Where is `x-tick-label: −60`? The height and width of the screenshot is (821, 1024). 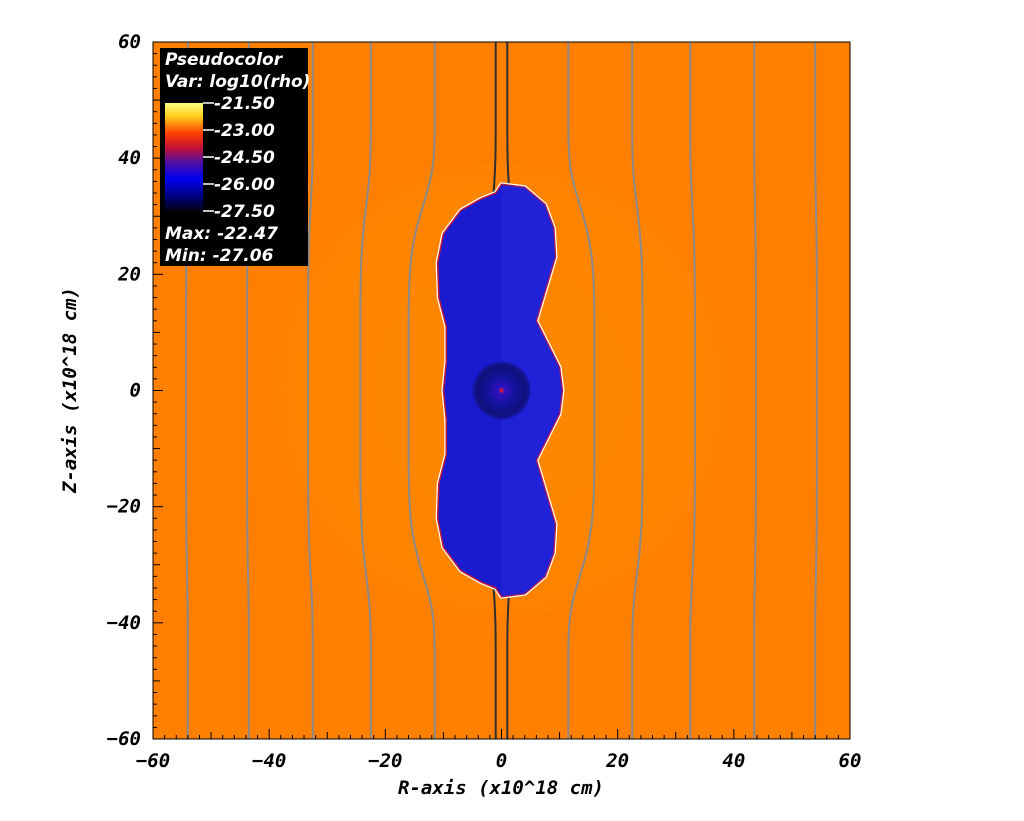
x-tick-label: −60 is located at coordinates (153, 761).